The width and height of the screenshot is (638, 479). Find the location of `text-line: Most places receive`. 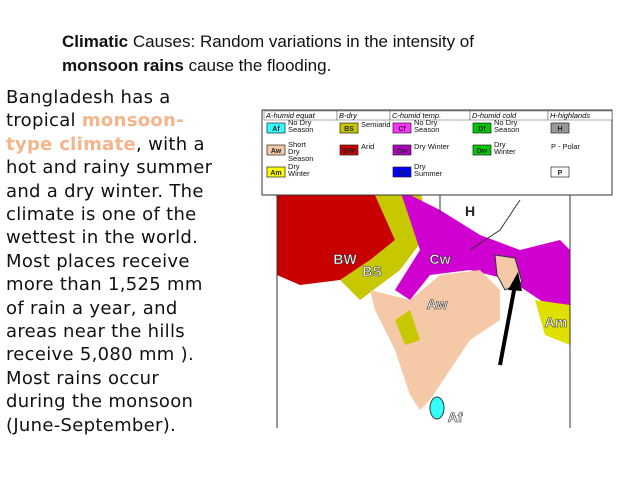

text-line: Most places receive is located at coordinates (109, 261).